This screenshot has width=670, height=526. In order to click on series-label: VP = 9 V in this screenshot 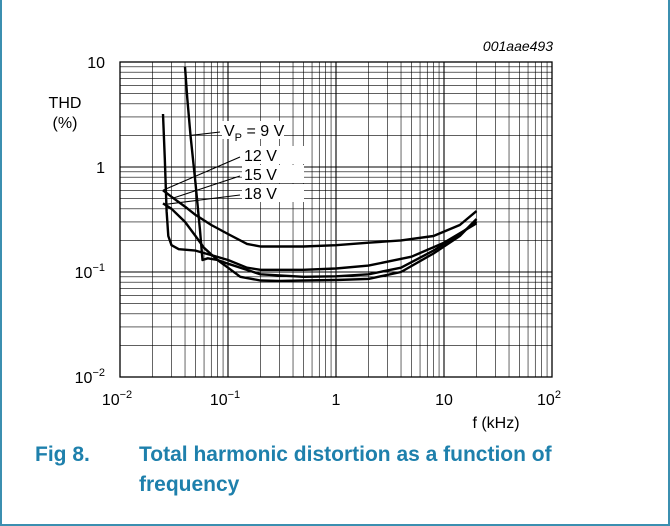, I will do `click(254, 133)`.